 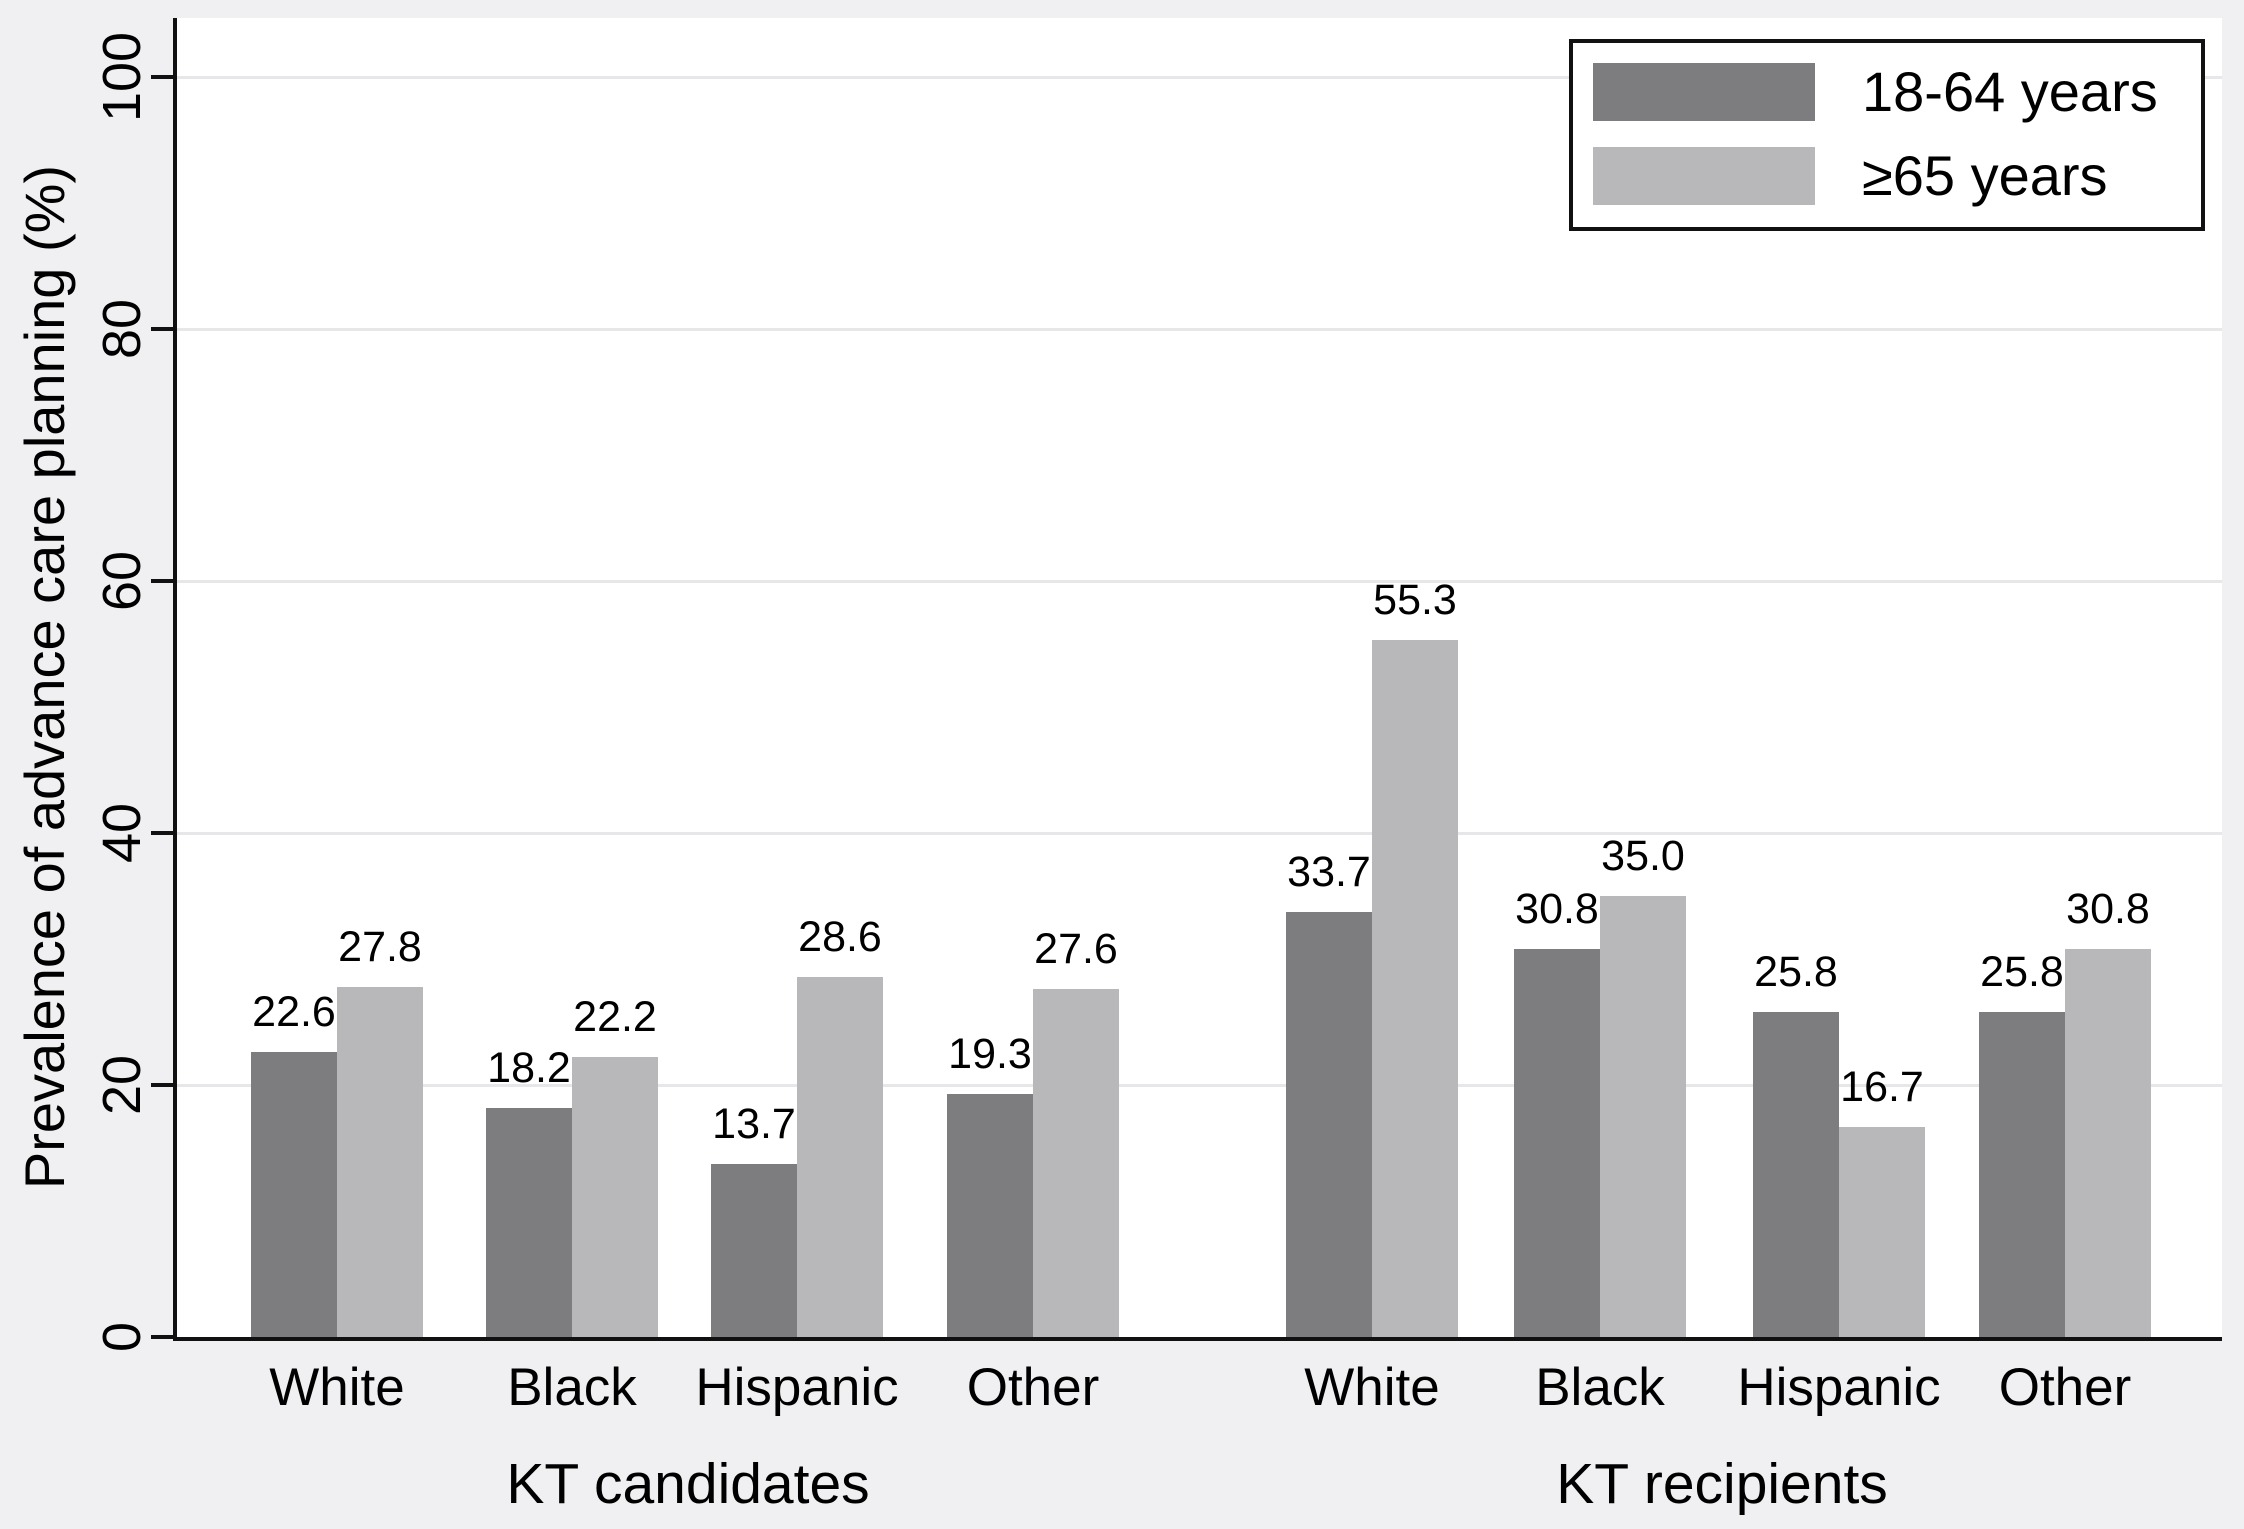 I want to click on legend-label-18-64: 18-64 years, so click(x=2010, y=91).